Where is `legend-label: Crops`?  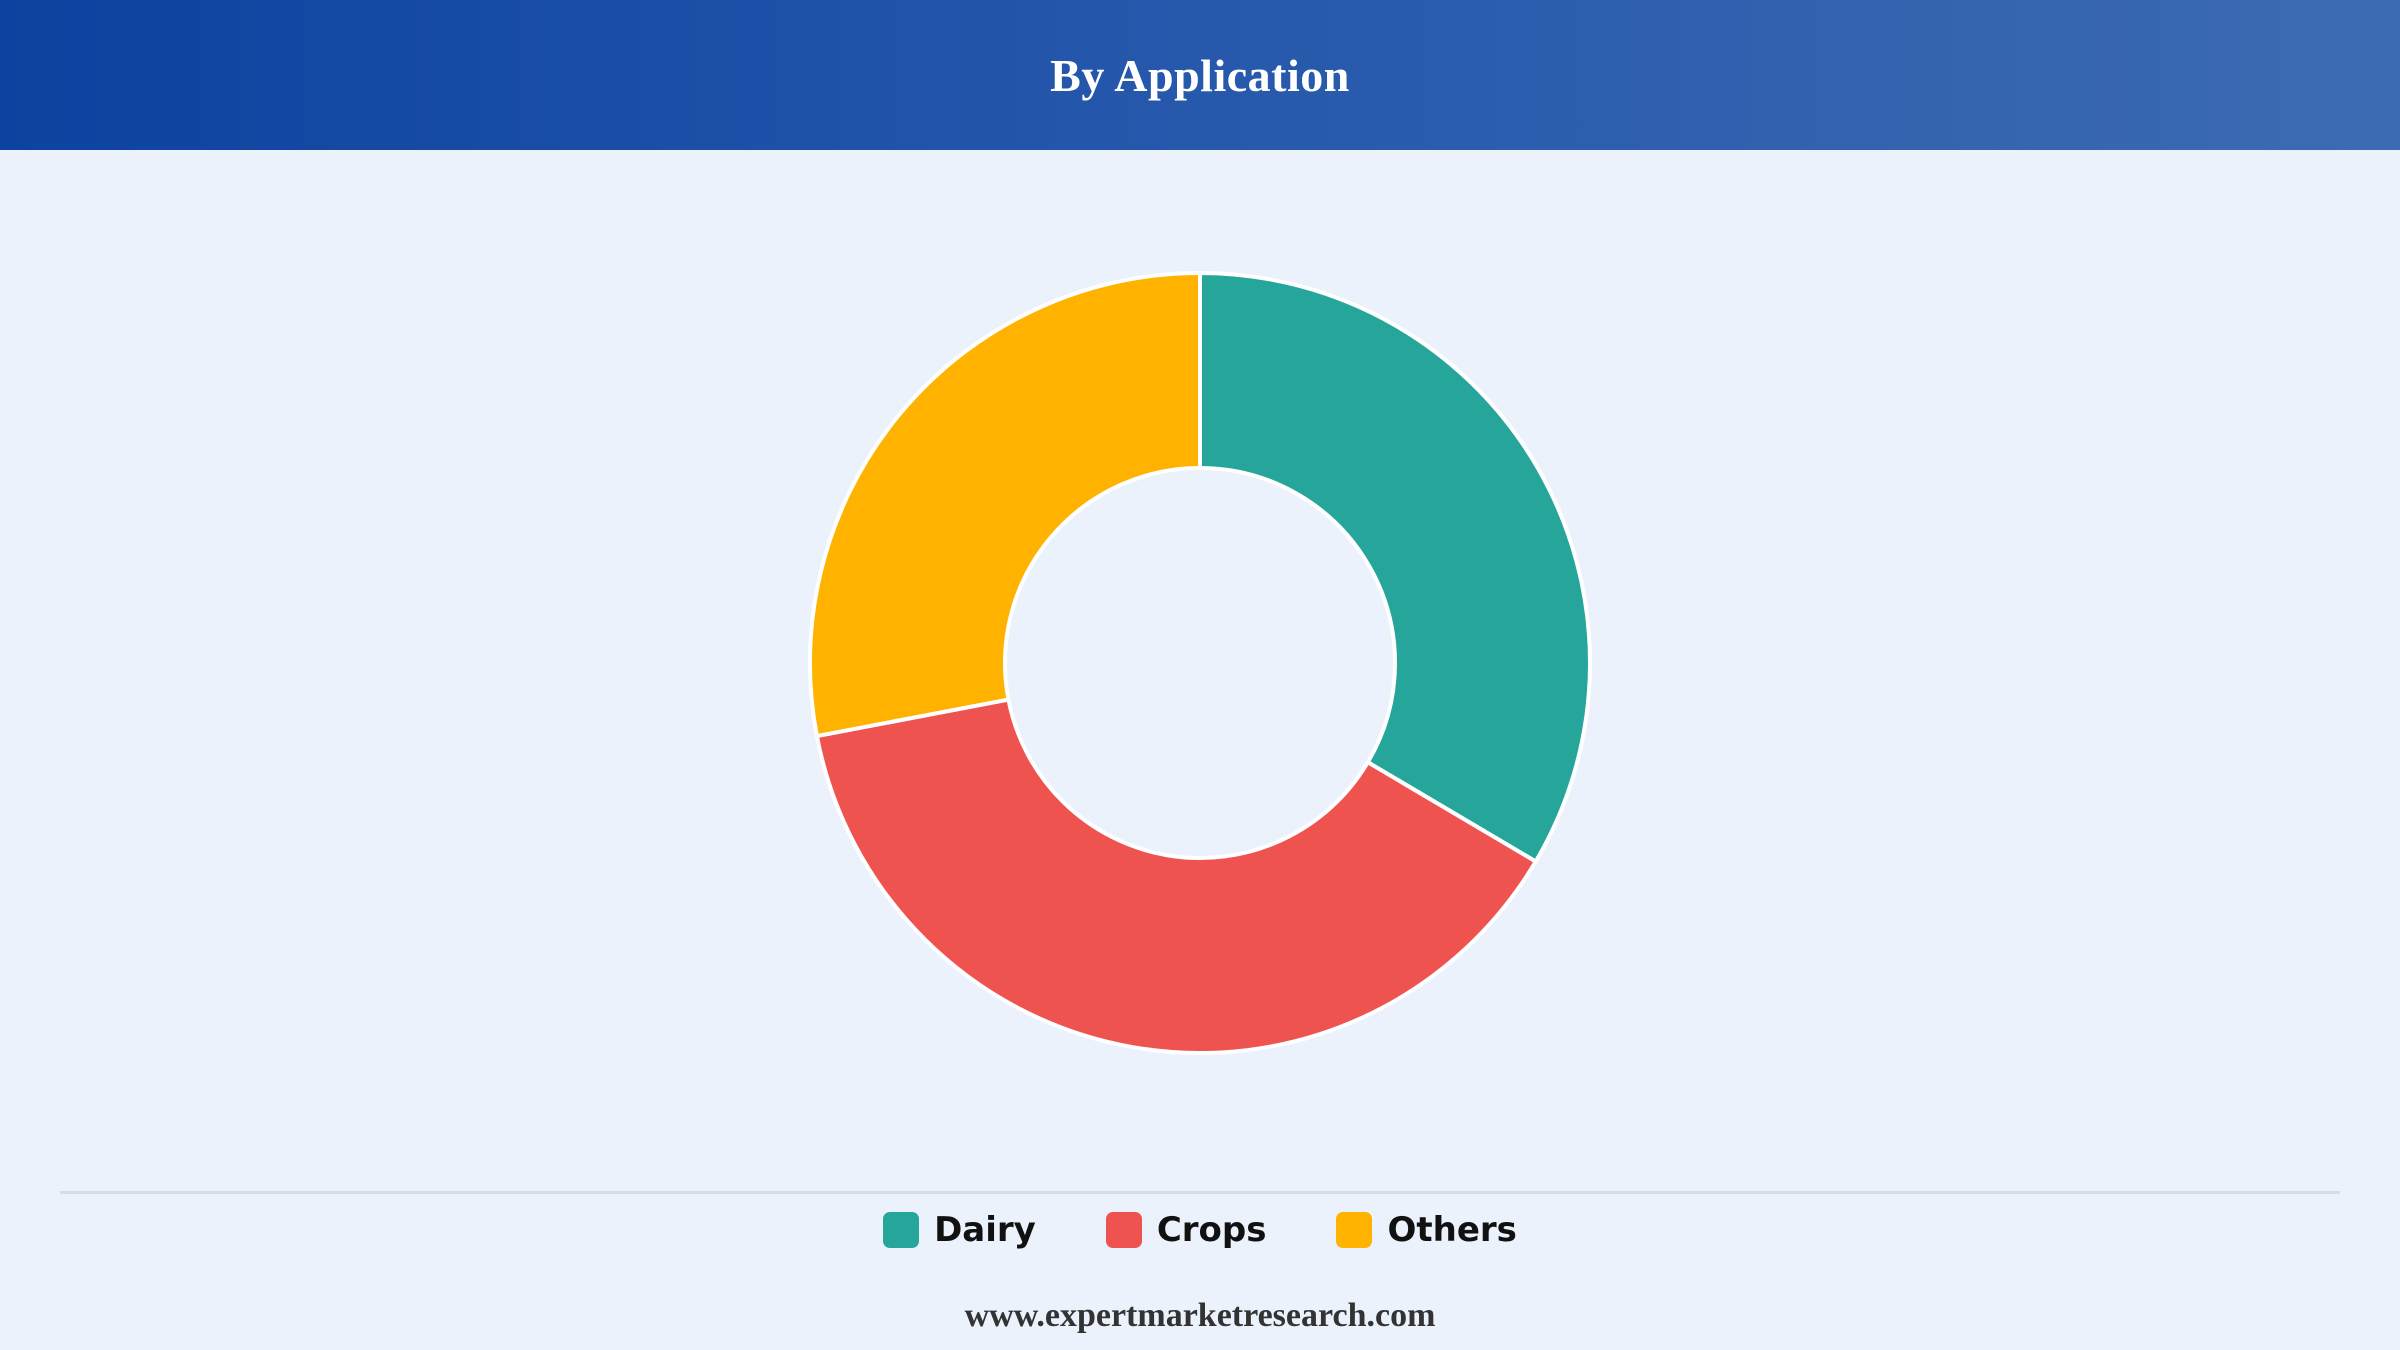
legend-label: Crops is located at coordinates (1211, 1230).